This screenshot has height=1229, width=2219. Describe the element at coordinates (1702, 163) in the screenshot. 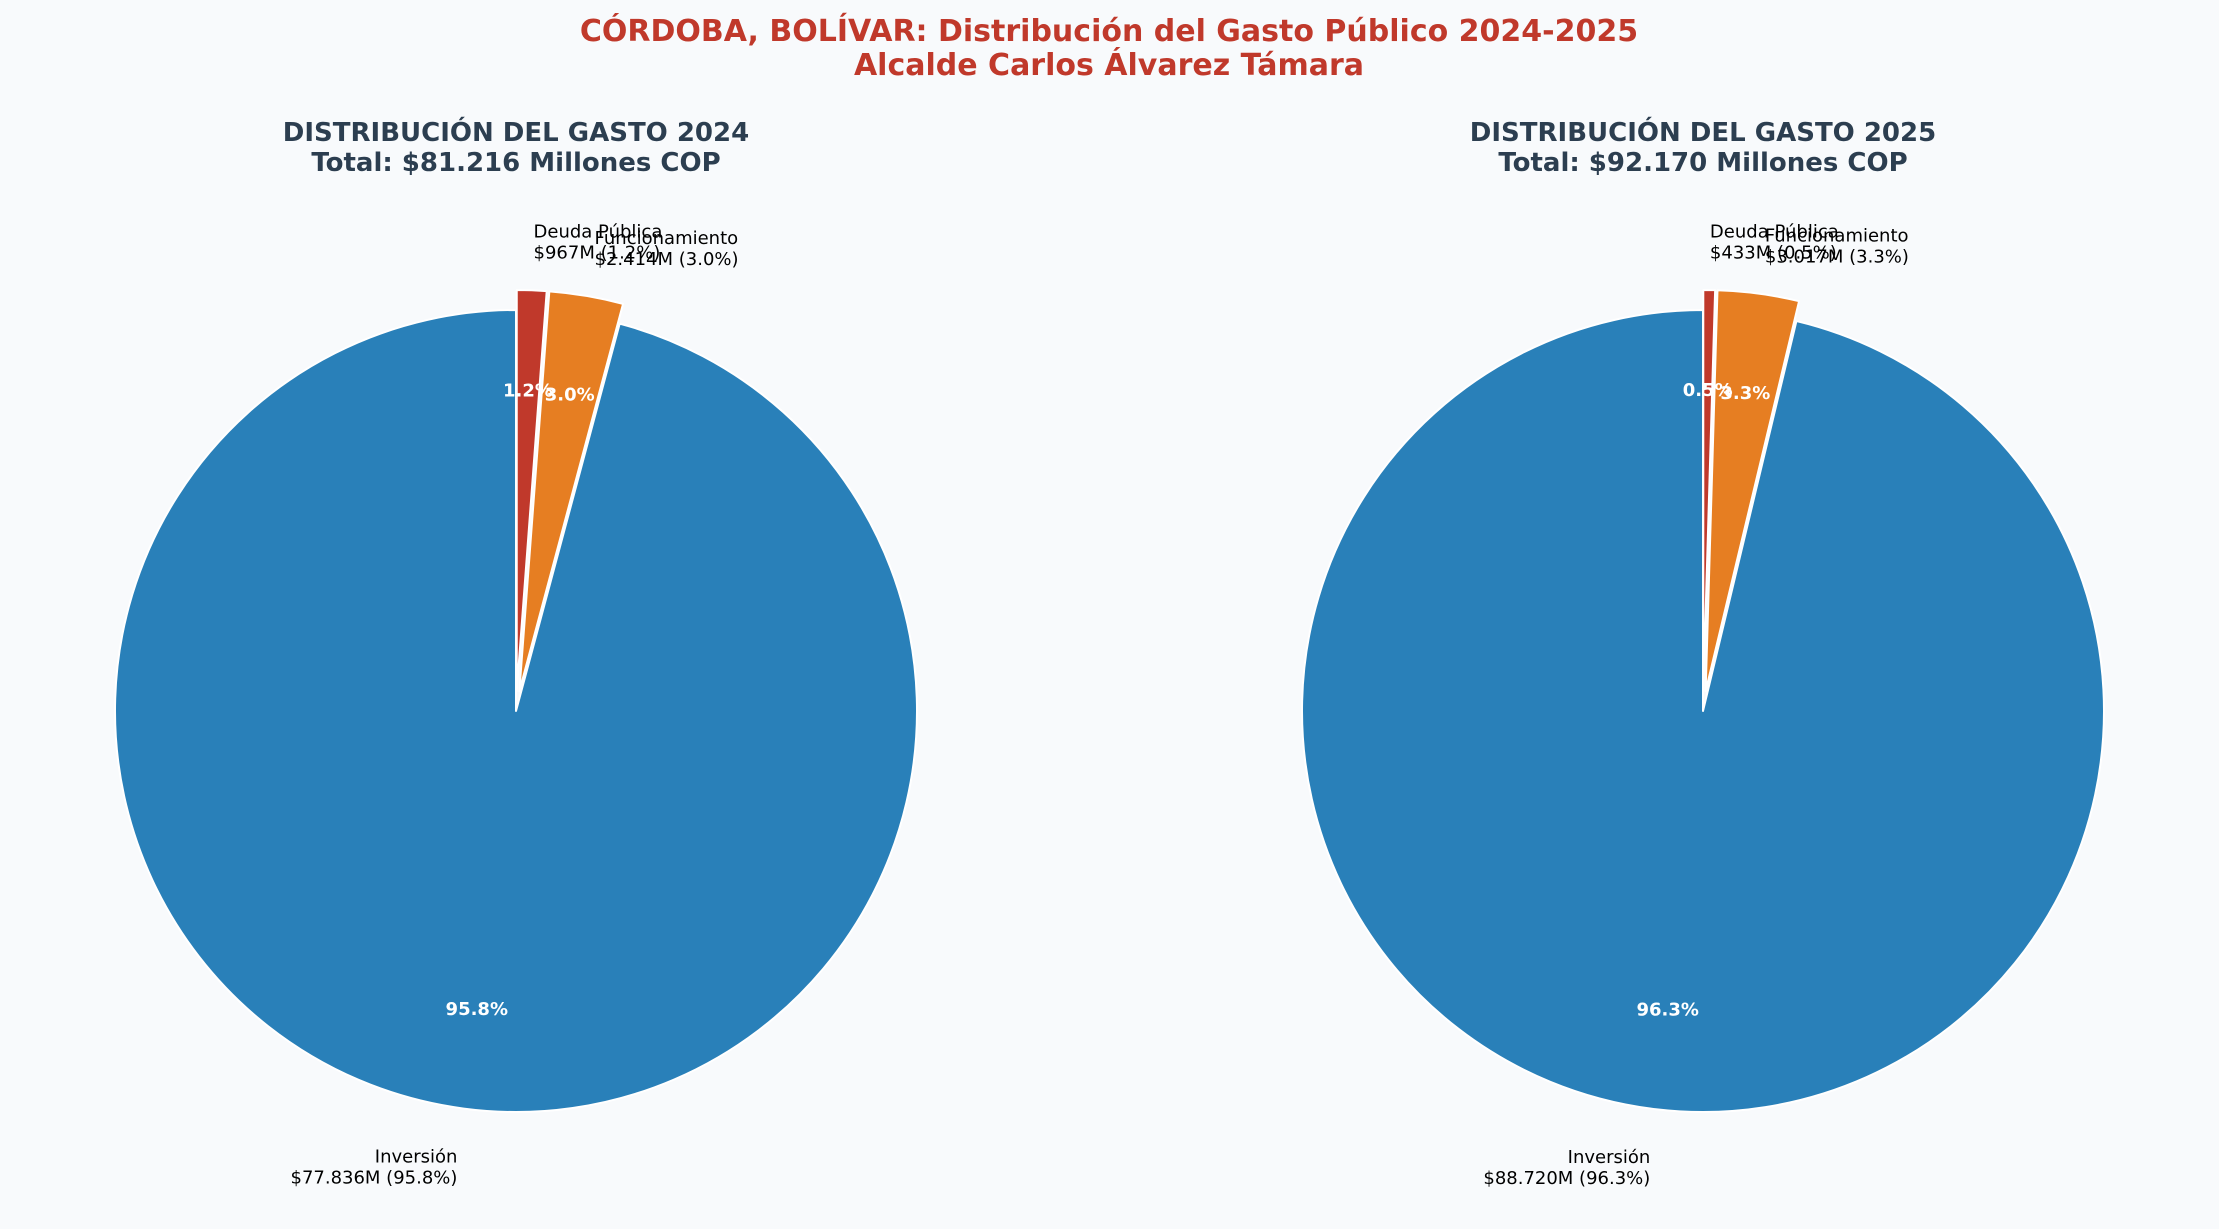

I see `chart-title-2025-line2: Total: $92.170 Millones COP` at that location.